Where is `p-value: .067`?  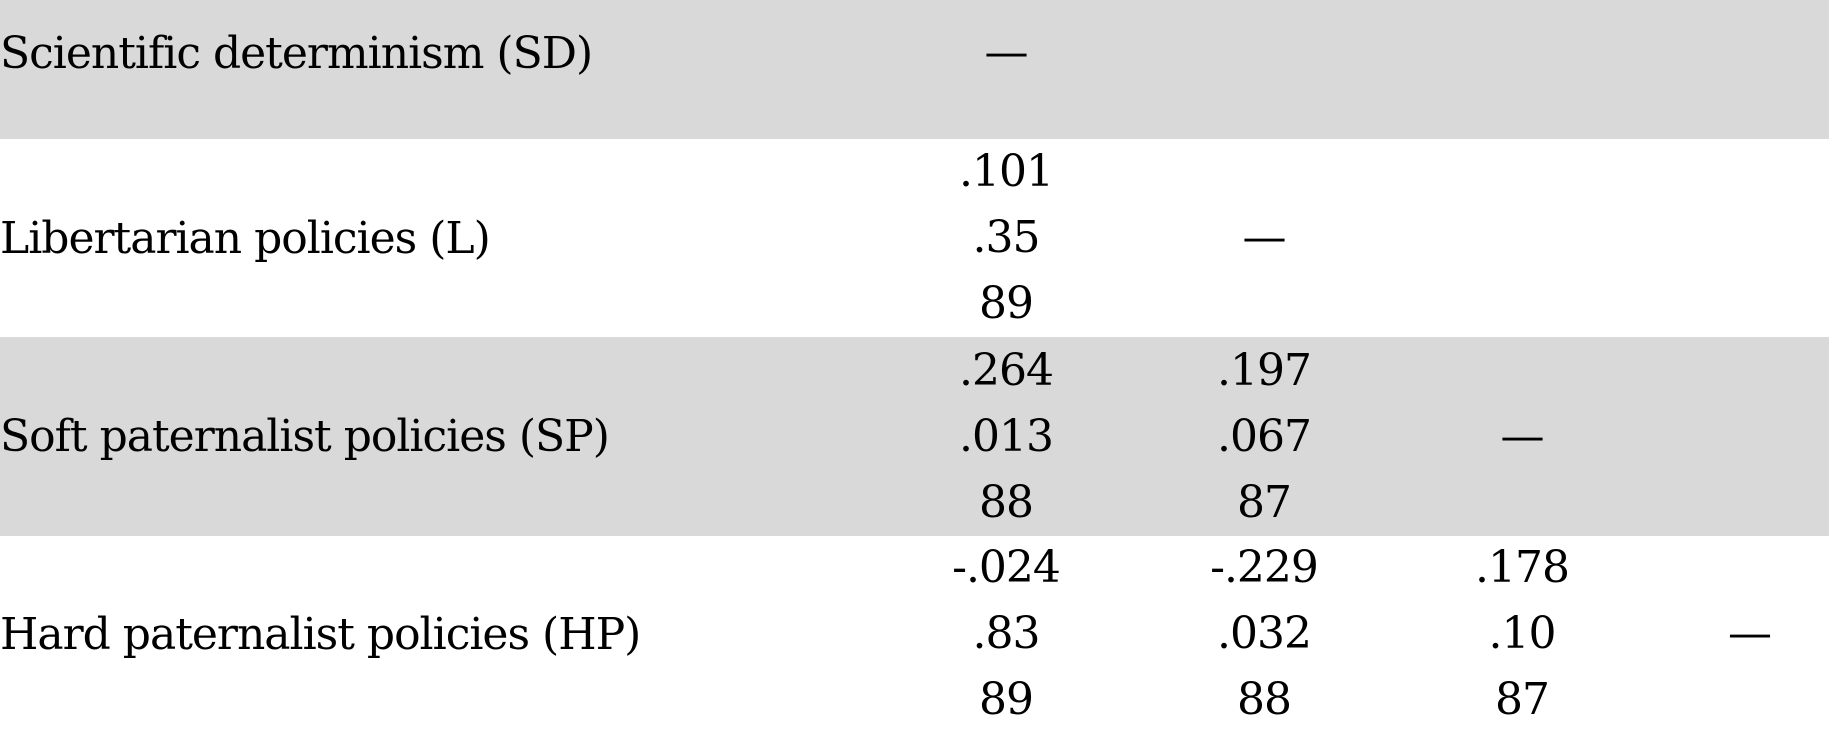
p-value: .067 is located at coordinates (1264, 436).